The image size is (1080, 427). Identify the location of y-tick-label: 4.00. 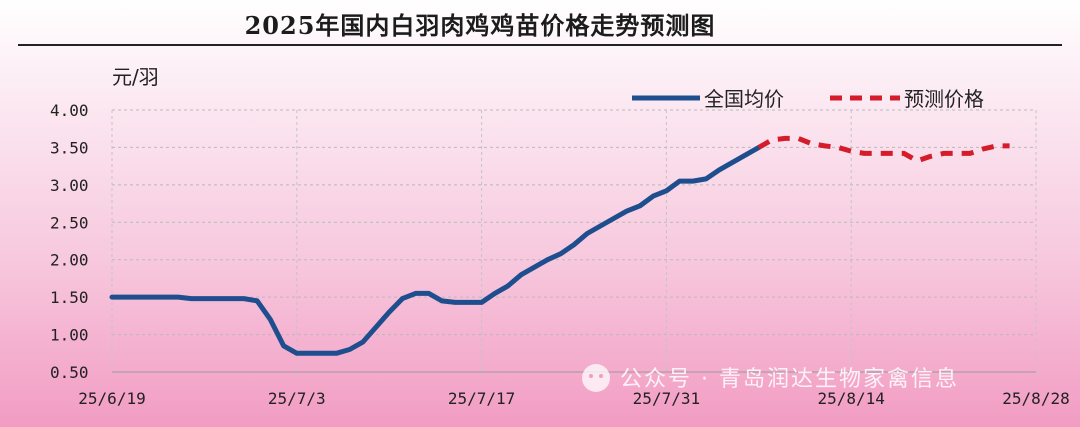
(69, 110).